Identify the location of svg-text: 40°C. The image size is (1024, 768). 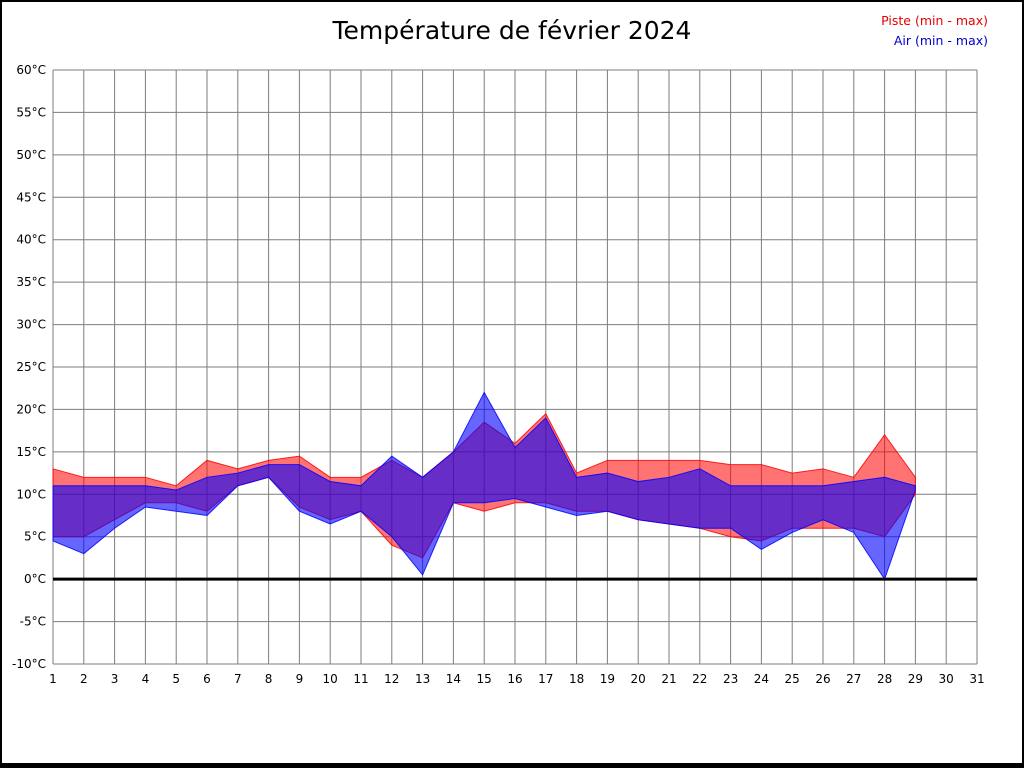
(31, 240).